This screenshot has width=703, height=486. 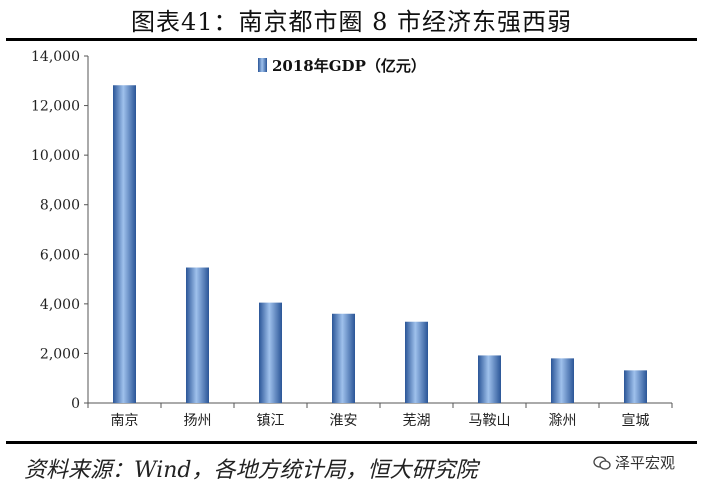 I want to click on y-tick-label: 0, so click(x=75, y=404).